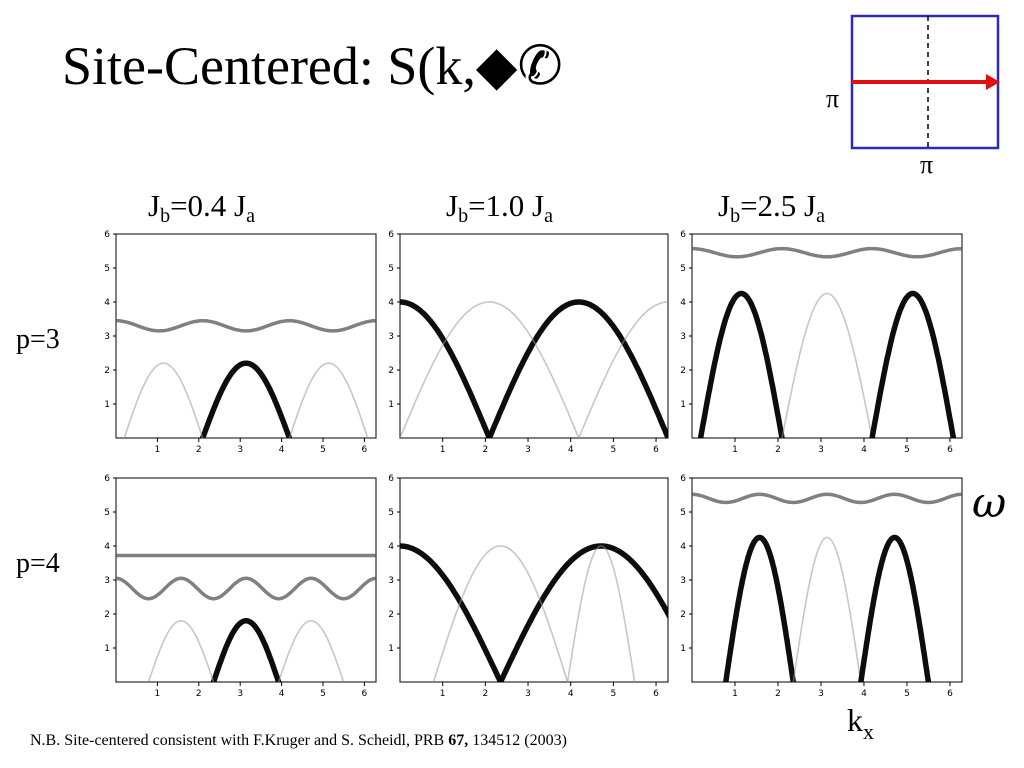 The width and height of the screenshot is (1024, 768). Describe the element at coordinates (202, 207) in the screenshot. I see `column-title-1: Jb=0.4 Ja` at that location.